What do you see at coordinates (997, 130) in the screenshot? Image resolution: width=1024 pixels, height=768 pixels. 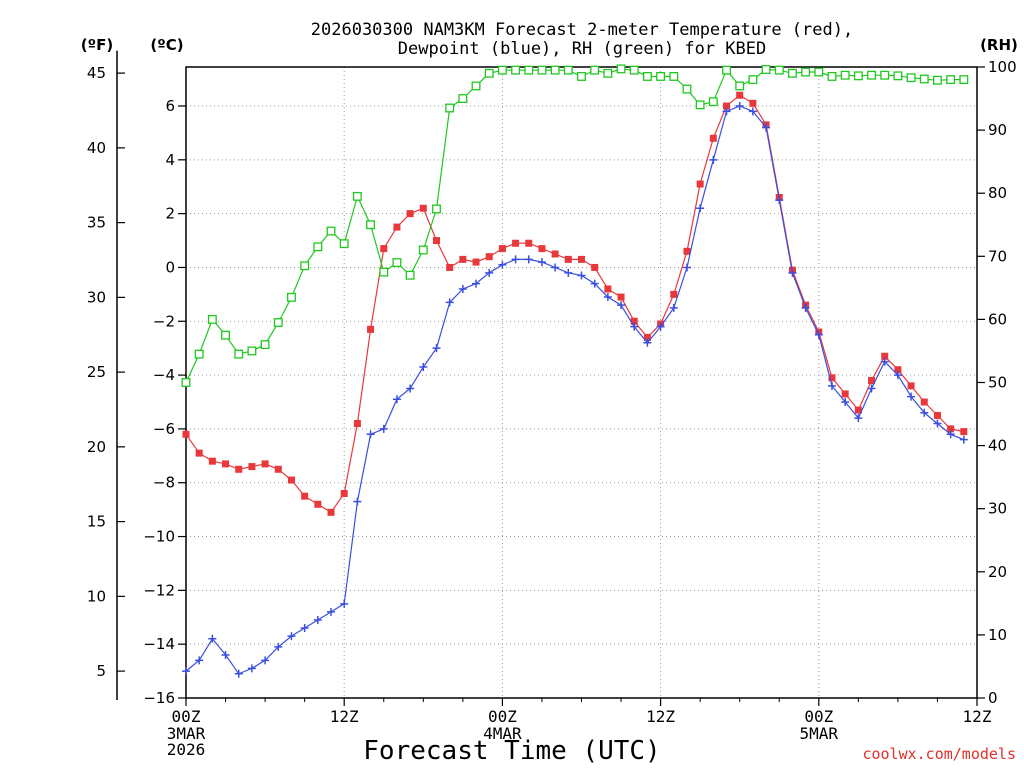 I see `rh-tick-label: 90` at bounding box center [997, 130].